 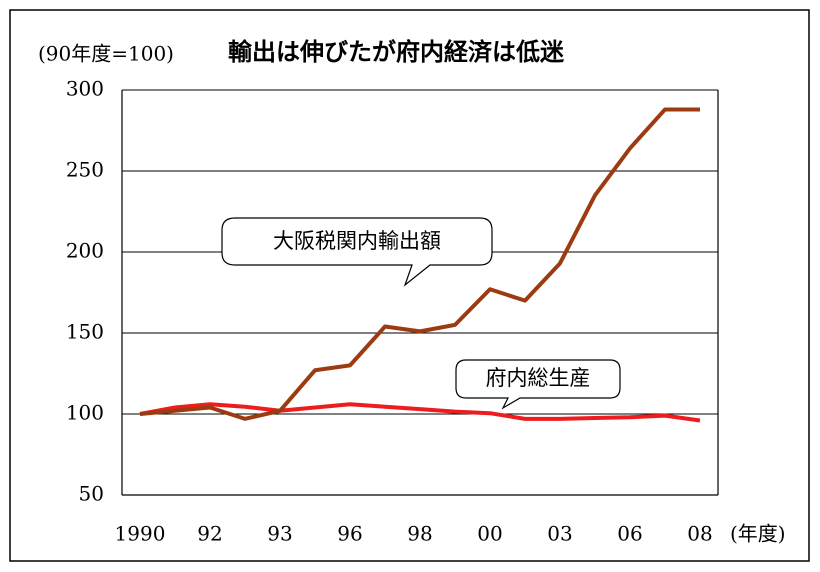 What do you see at coordinates (396, 52) in the screenshot?
I see `chart-title: 輸出は伸びたが府内経済は低迷` at bounding box center [396, 52].